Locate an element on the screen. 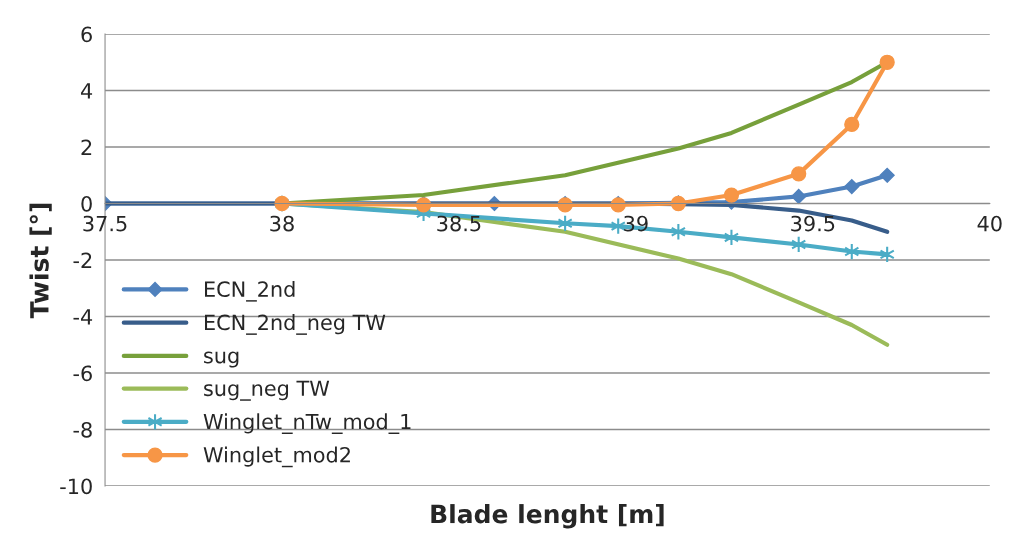  y-tick-label: -10 is located at coordinates (76, 486).